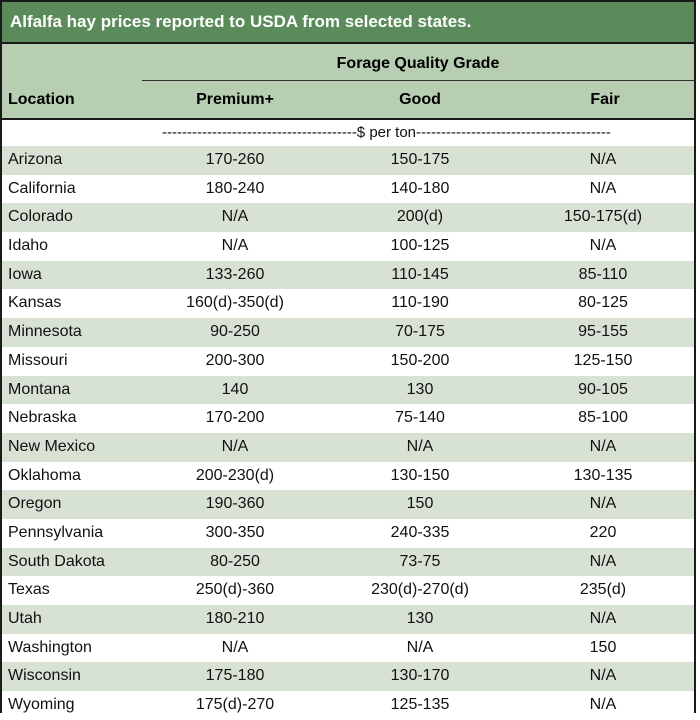  What do you see at coordinates (348, 218) in the screenshot?
I see `table-row: Colorado N/A 200(d) 150-175(d)` at bounding box center [348, 218].